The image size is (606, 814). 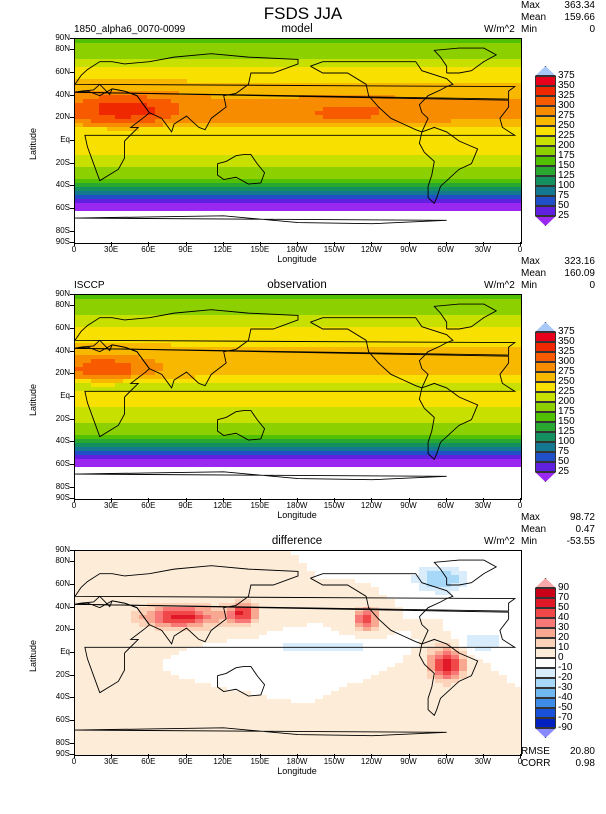 I want to click on x-tick-label: 150W, so click(x=334, y=505).